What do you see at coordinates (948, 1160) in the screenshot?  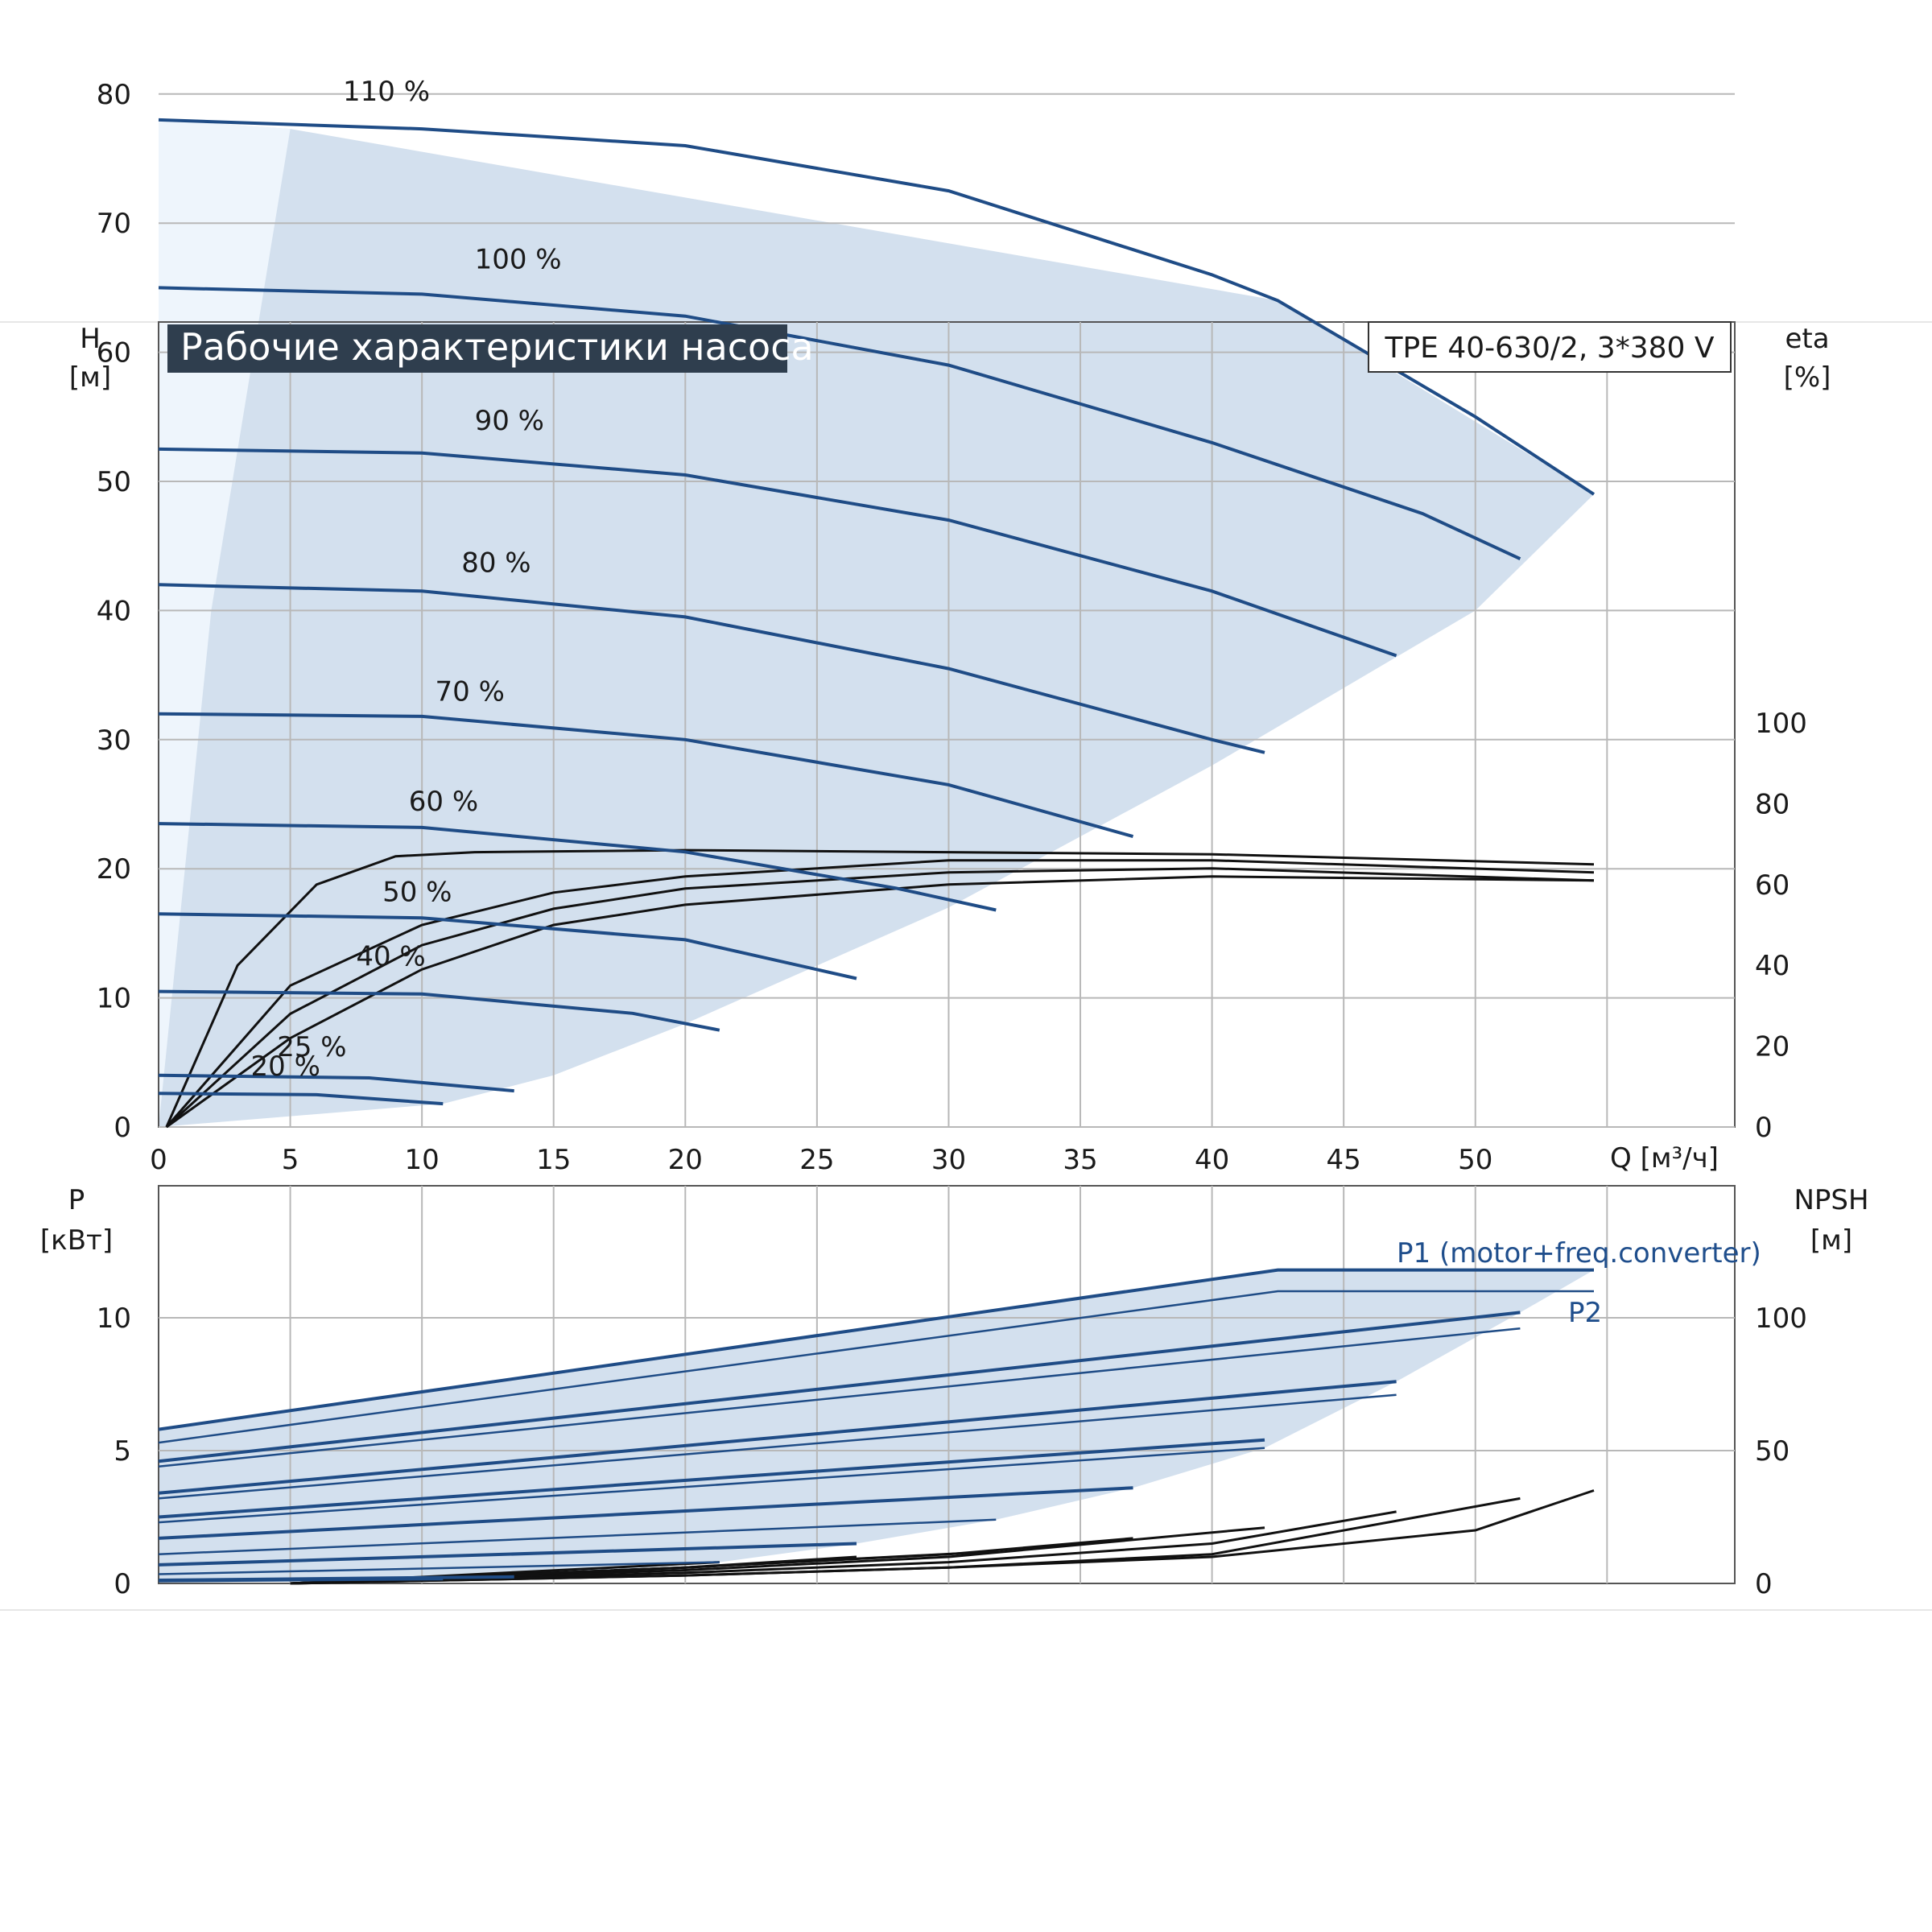 I see `flow-tick-label: 30` at bounding box center [948, 1160].